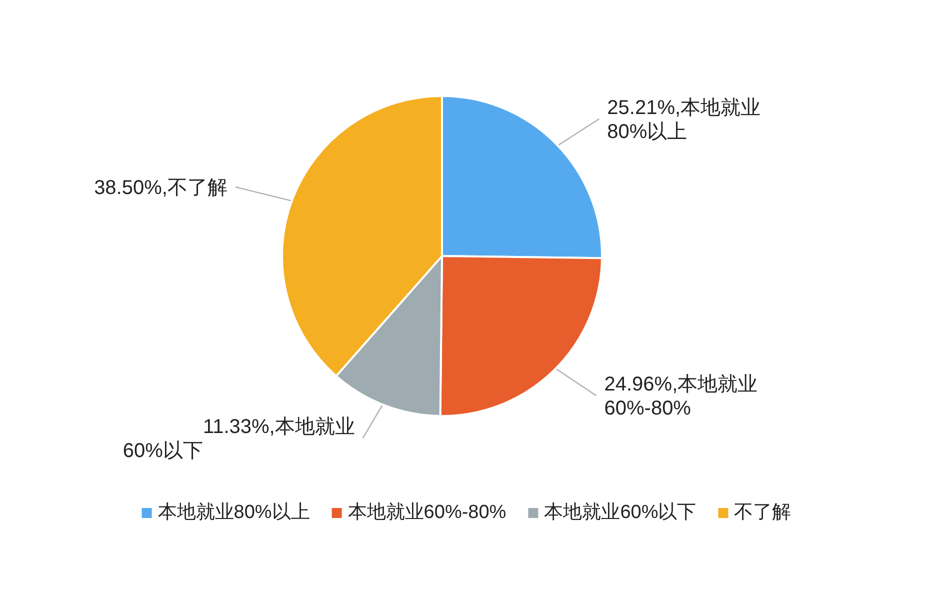 This screenshot has height=596, width=933. I want to click on data-label: 24.96%,本地就业60%-80%, so click(681, 397).